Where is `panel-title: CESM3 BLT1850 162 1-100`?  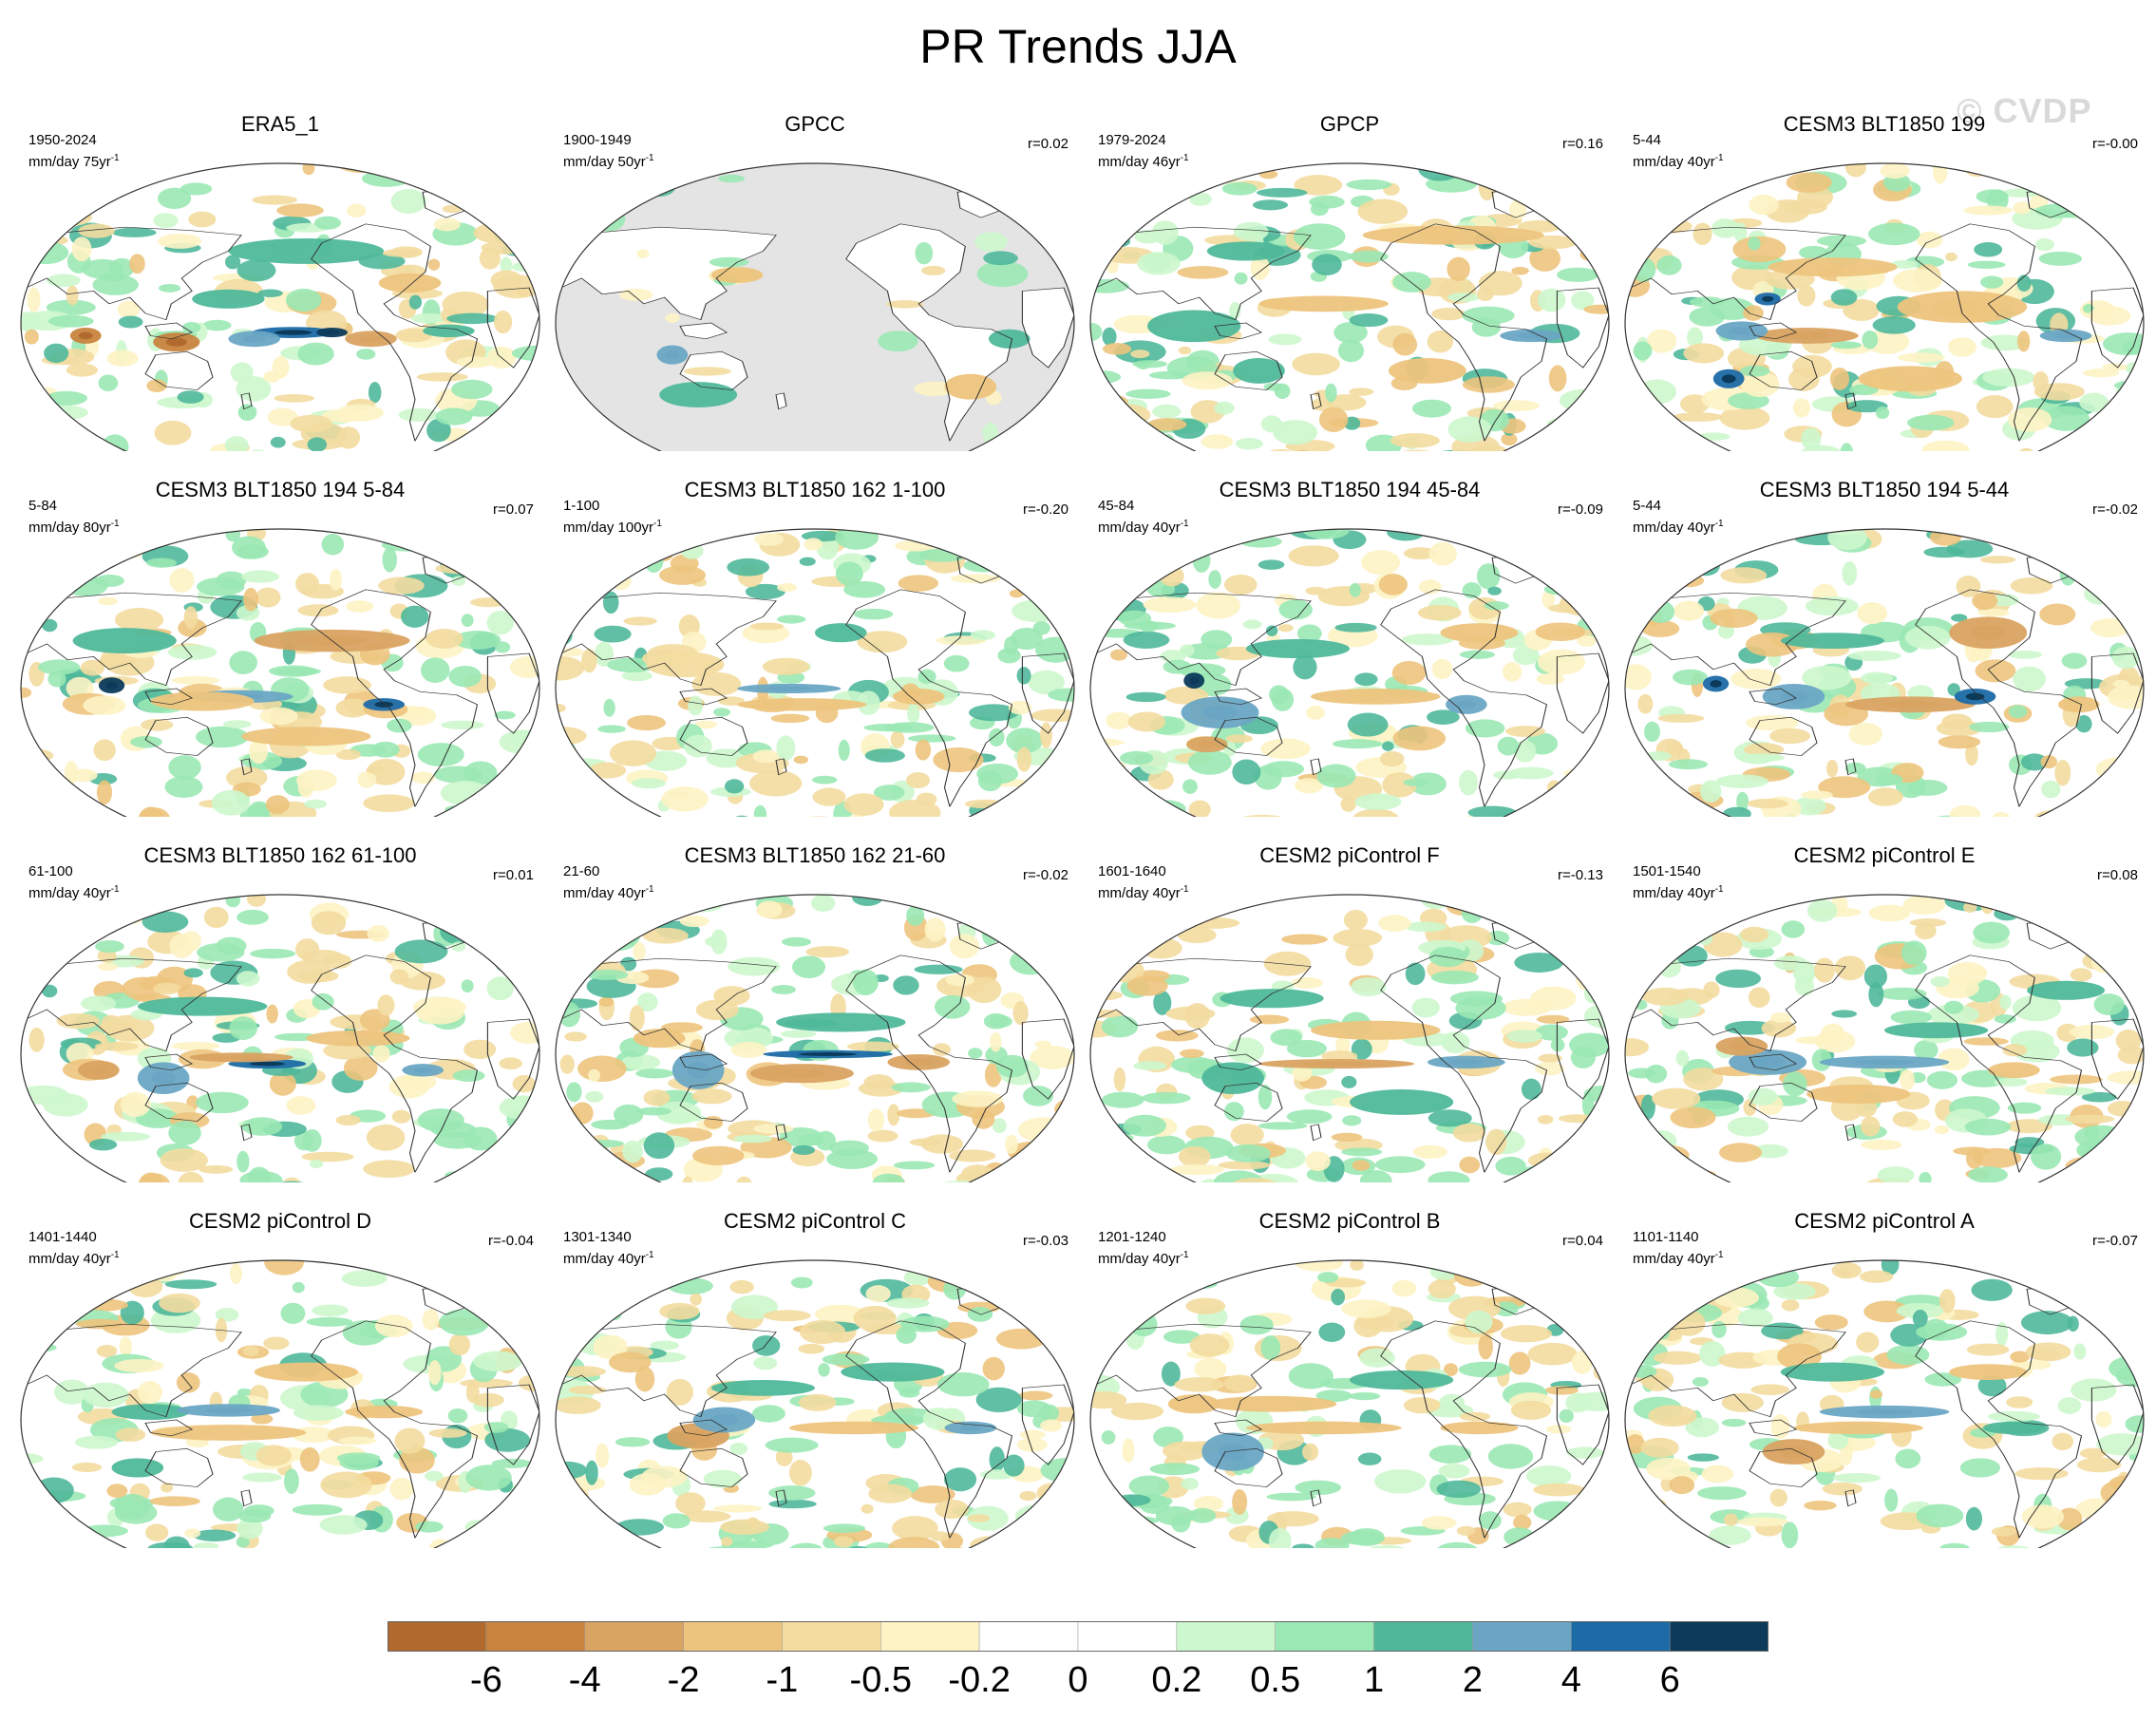
panel-title: CESM3 BLT1850 162 1-100 is located at coordinates (815, 490).